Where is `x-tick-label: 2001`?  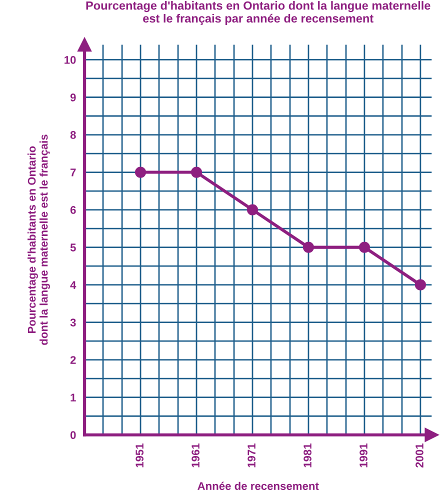 x-tick-label: 2001 is located at coordinates (420, 456).